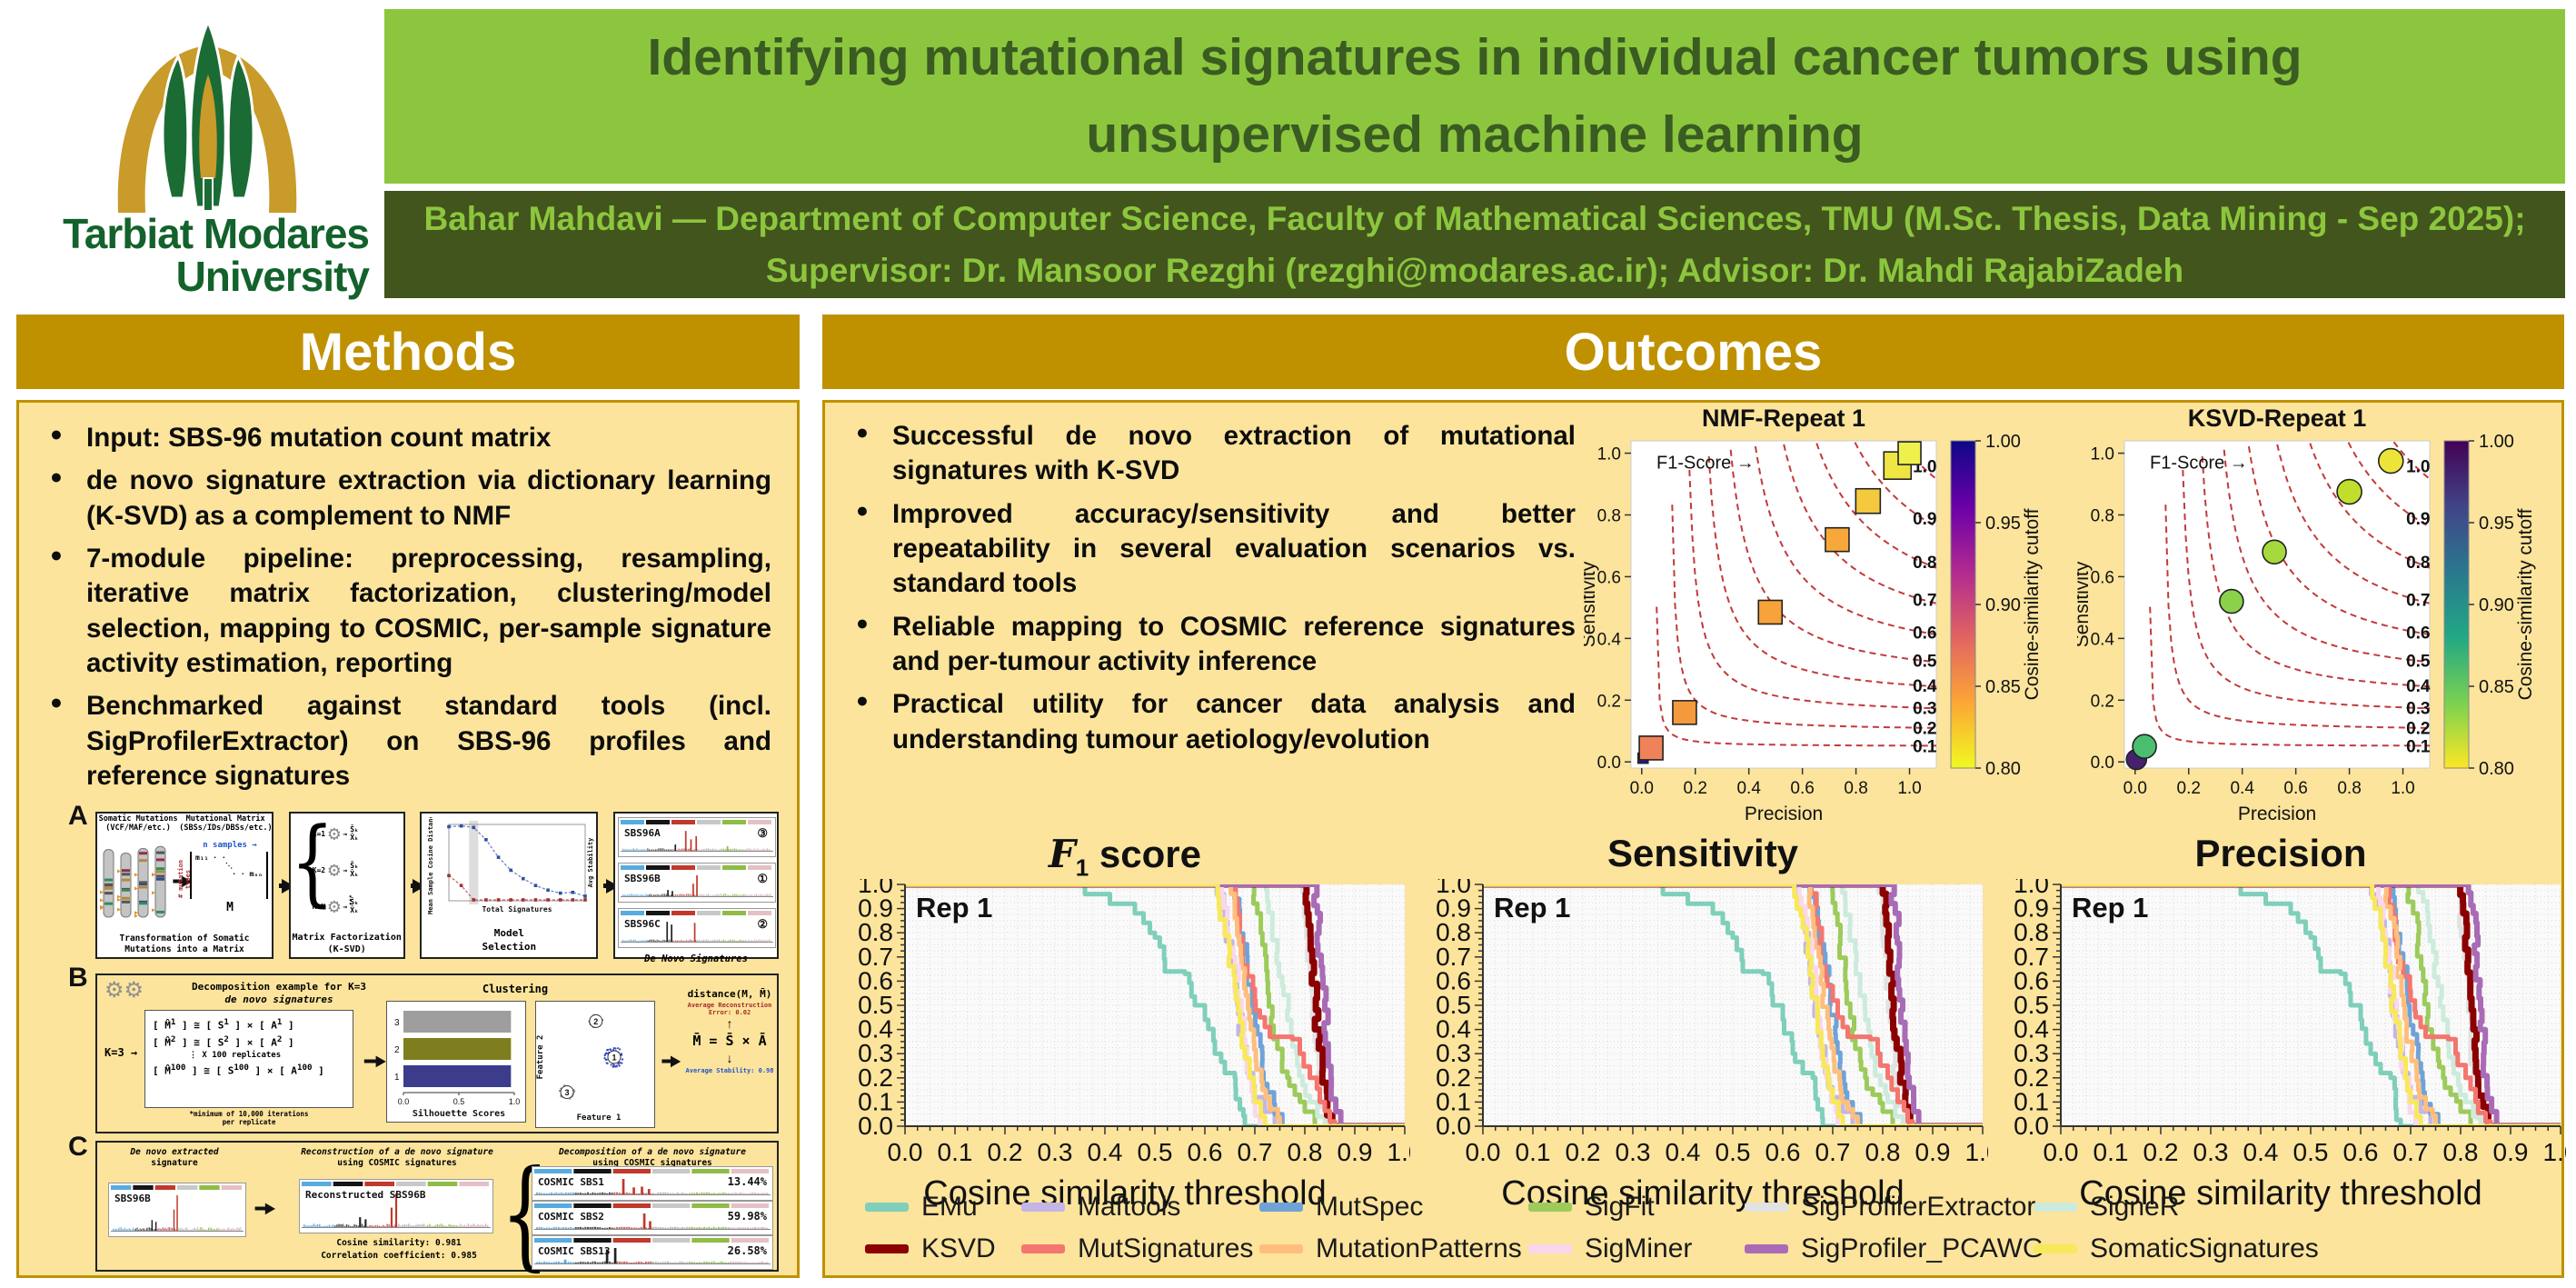 This screenshot has width=2576, height=1288. I want to click on chromosomes-graphic, so click(133, 881).